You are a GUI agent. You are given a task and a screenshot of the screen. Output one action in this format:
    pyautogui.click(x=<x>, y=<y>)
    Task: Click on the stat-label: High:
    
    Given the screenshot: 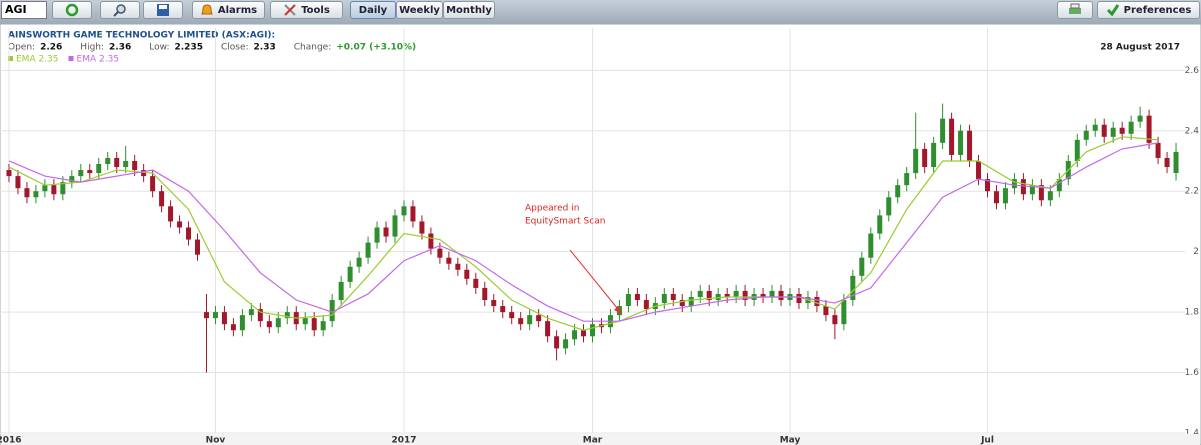 What is the action you would take?
    pyautogui.click(x=92, y=48)
    